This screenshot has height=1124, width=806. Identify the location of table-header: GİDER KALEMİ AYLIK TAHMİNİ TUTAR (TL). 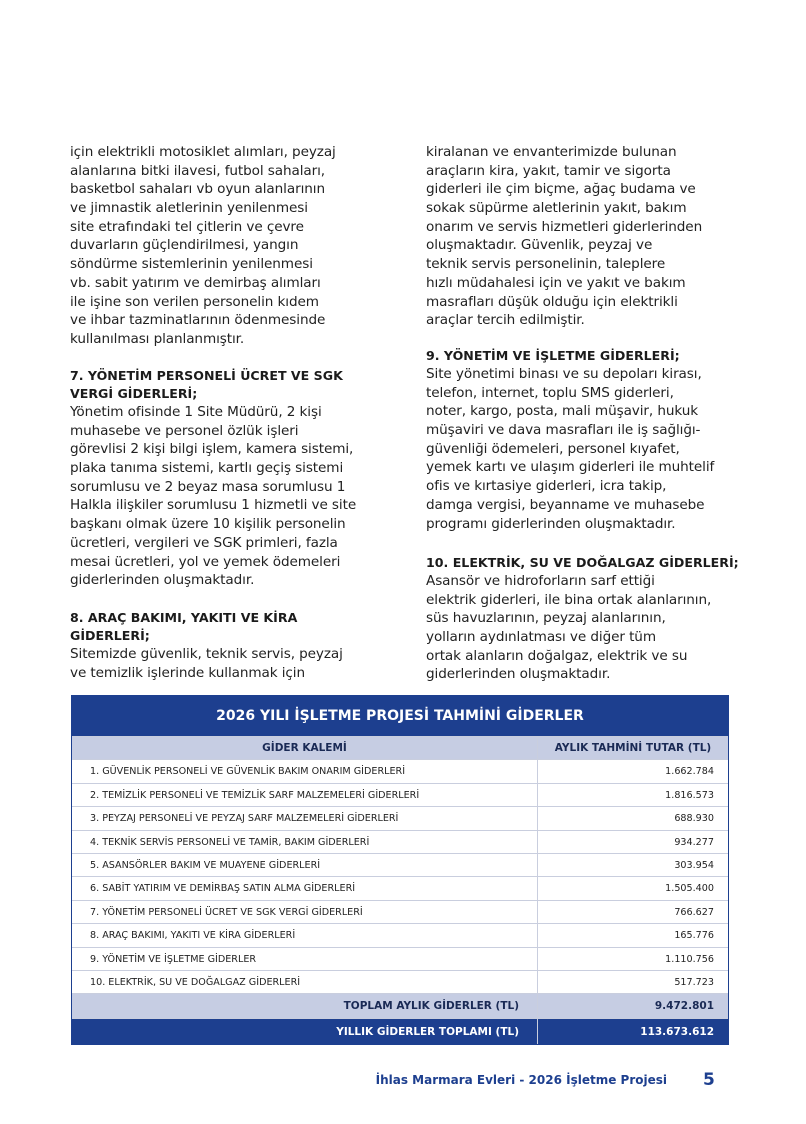
(400, 748).